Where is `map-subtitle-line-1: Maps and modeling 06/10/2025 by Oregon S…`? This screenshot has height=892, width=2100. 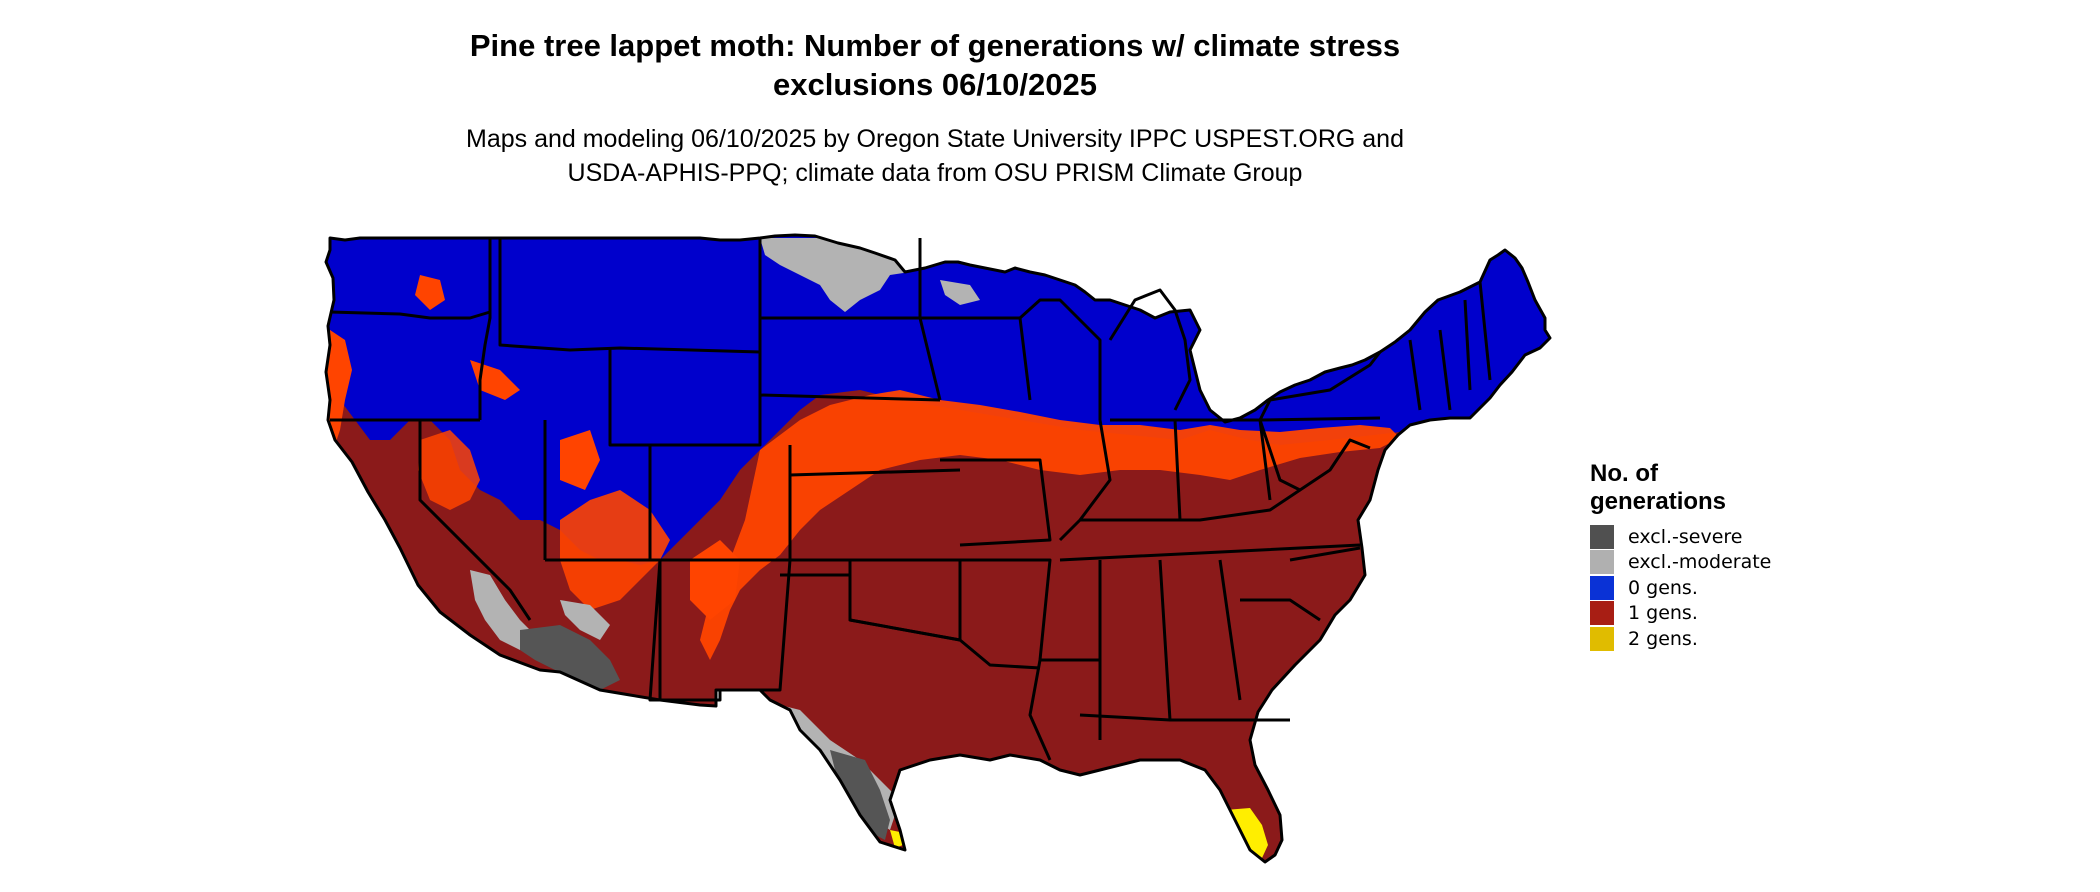
map-subtitle-line-1: Maps and modeling 06/10/2025 by Oregon S… is located at coordinates (935, 139).